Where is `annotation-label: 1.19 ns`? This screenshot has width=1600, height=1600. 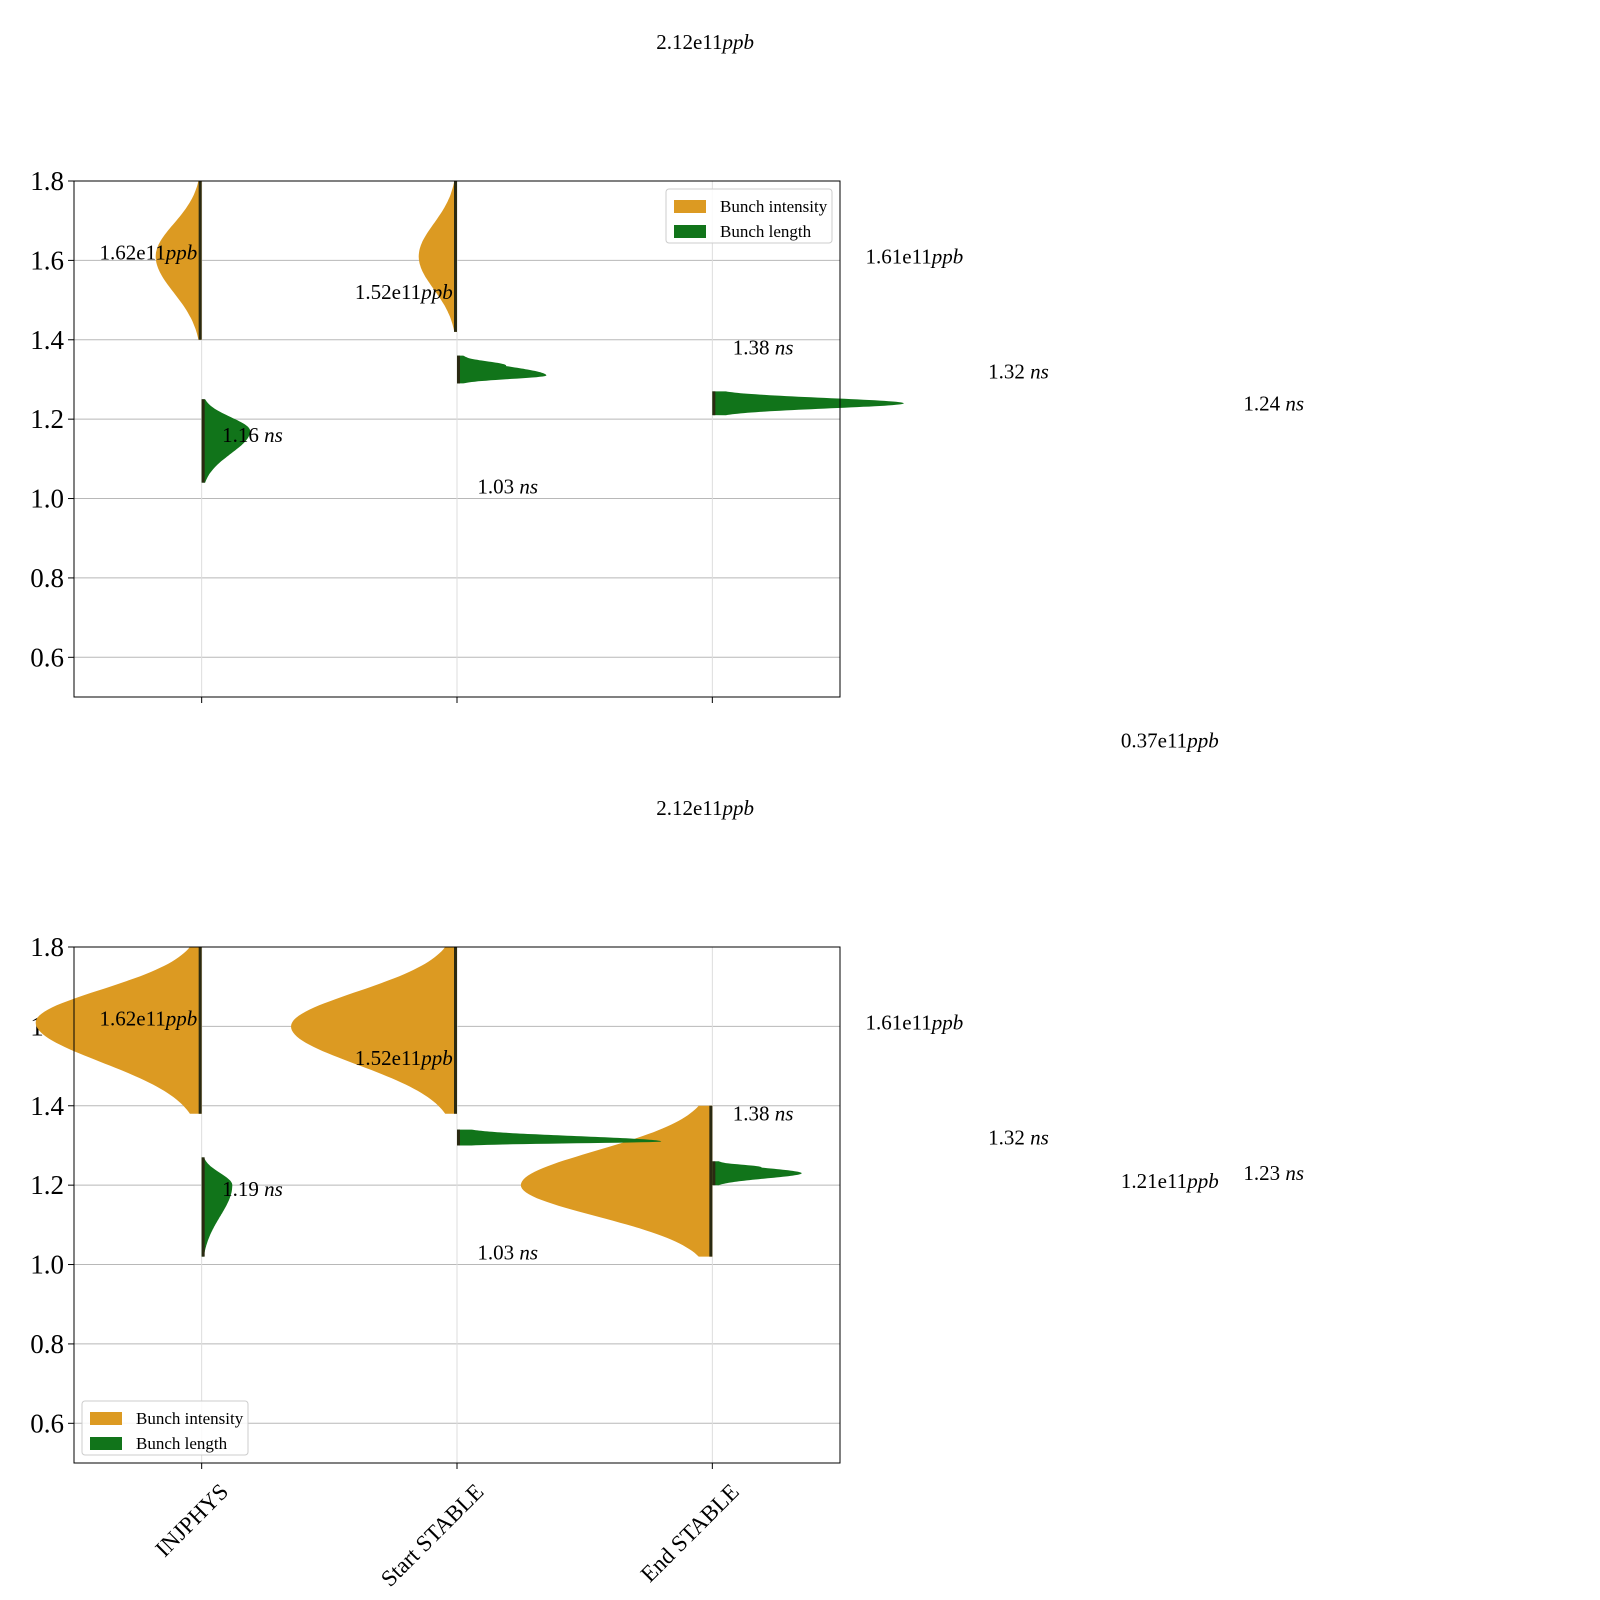
annotation-label: 1.19 ns is located at coordinates (252, 1189).